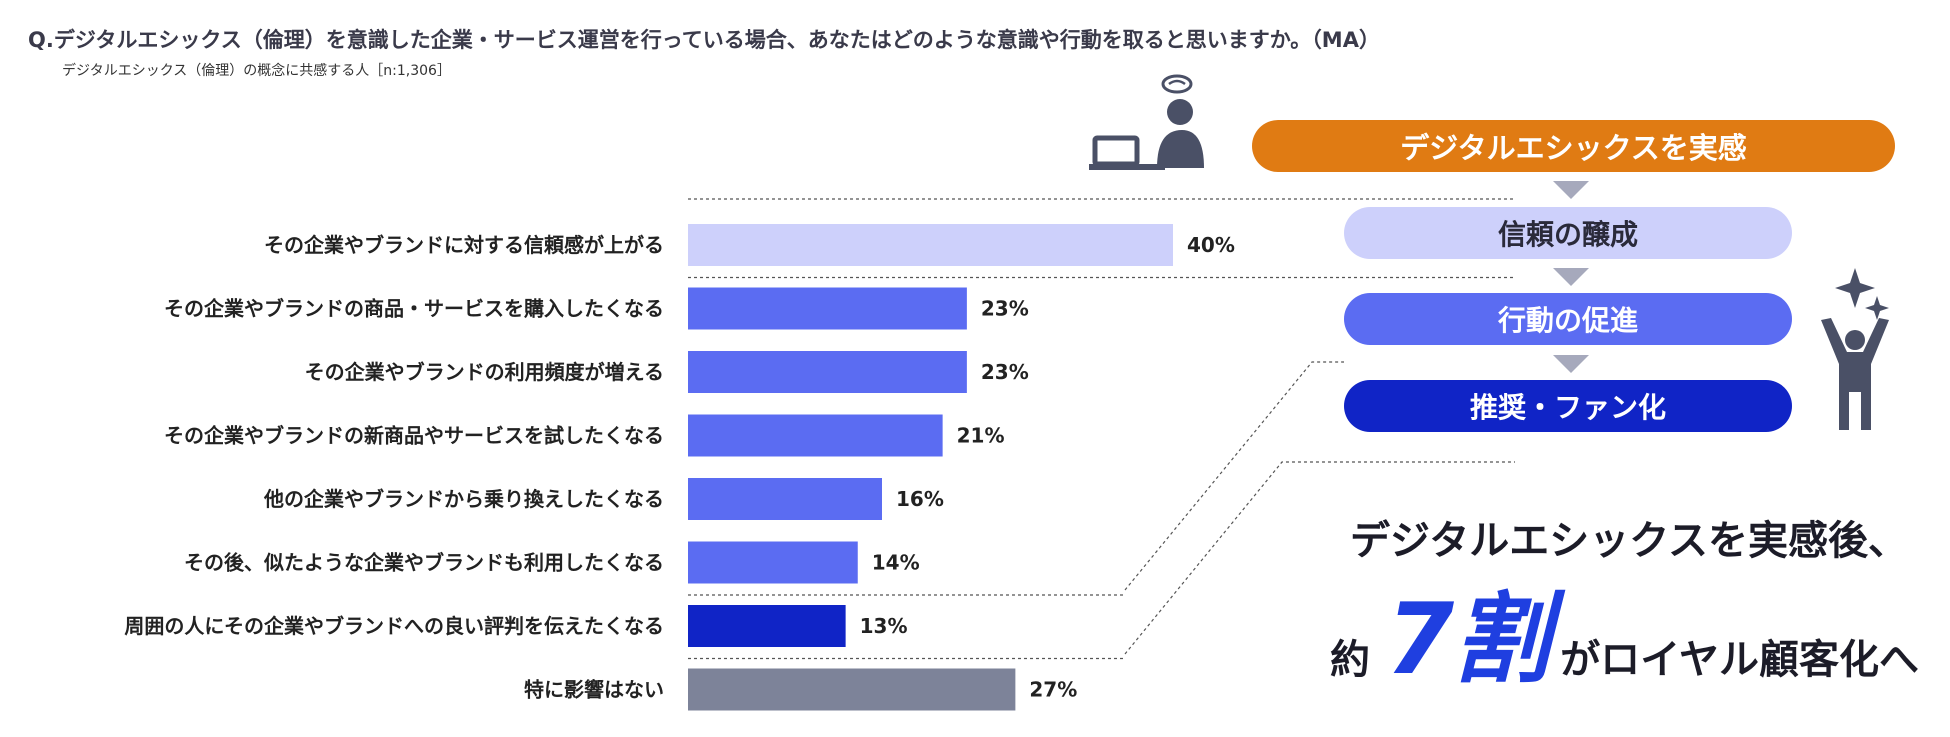 The height and width of the screenshot is (737, 1950). Describe the element at coordinates (484, 372) in the screenshot. I see `category-label: その企業やブランドの利用頻度が増える` at that location.